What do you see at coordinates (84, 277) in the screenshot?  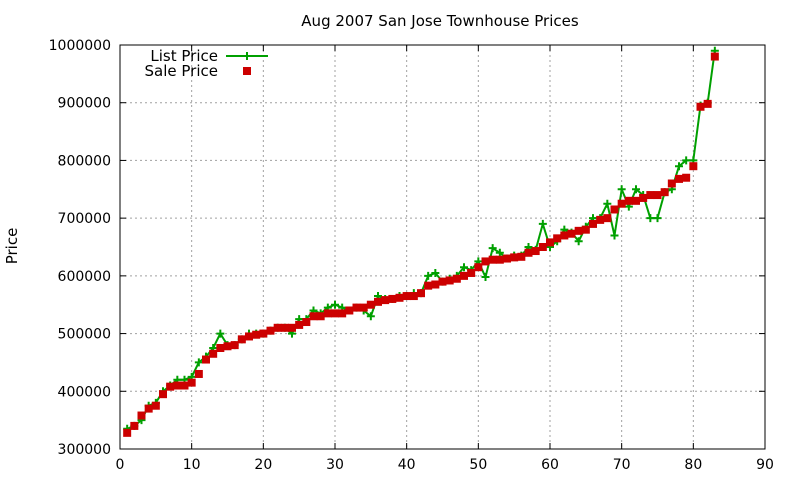 I see `y-tick-label: 600000` at bounding box center [84, 277].